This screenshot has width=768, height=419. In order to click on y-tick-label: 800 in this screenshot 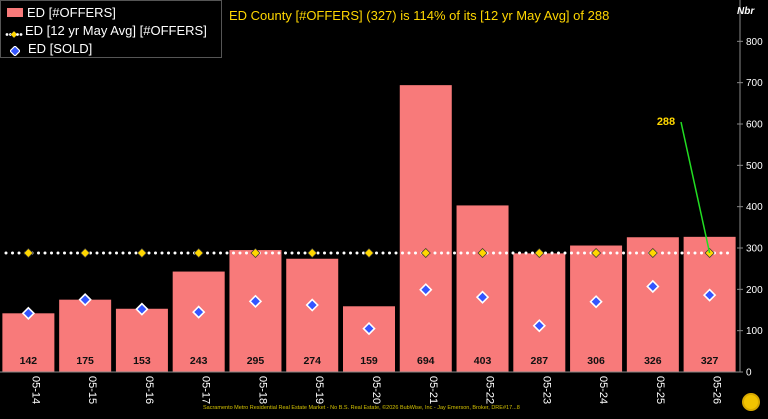, I will do `click(754, 42)`.